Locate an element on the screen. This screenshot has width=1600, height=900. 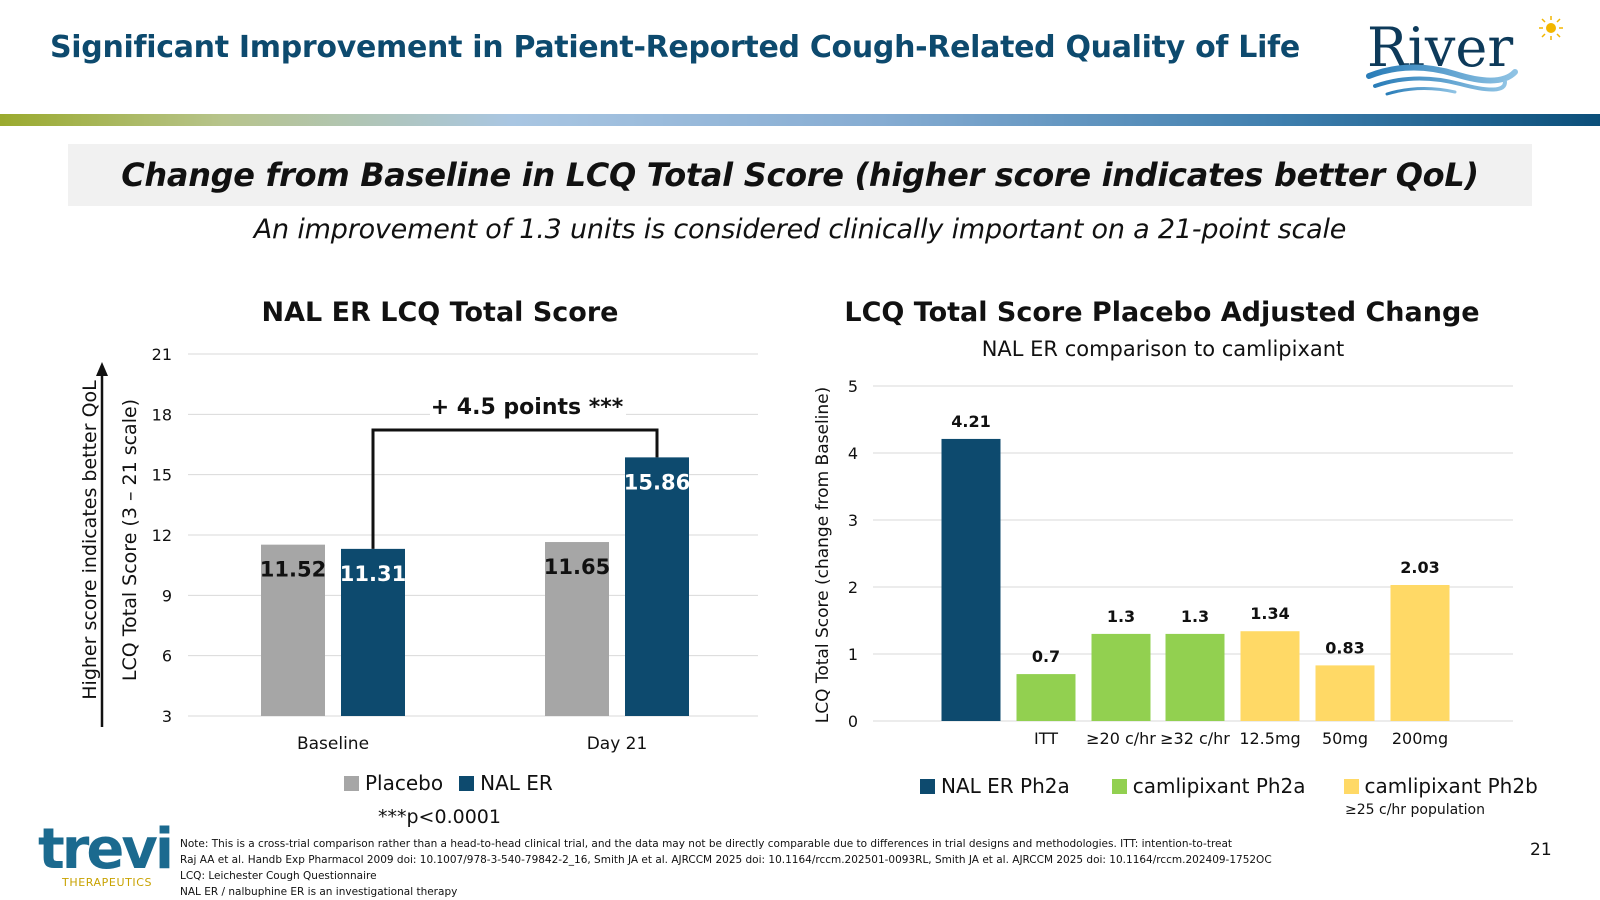
legend-label-camlipixant-ph2b: camlipixant Ph2b is located at coordinates (1451, 786).